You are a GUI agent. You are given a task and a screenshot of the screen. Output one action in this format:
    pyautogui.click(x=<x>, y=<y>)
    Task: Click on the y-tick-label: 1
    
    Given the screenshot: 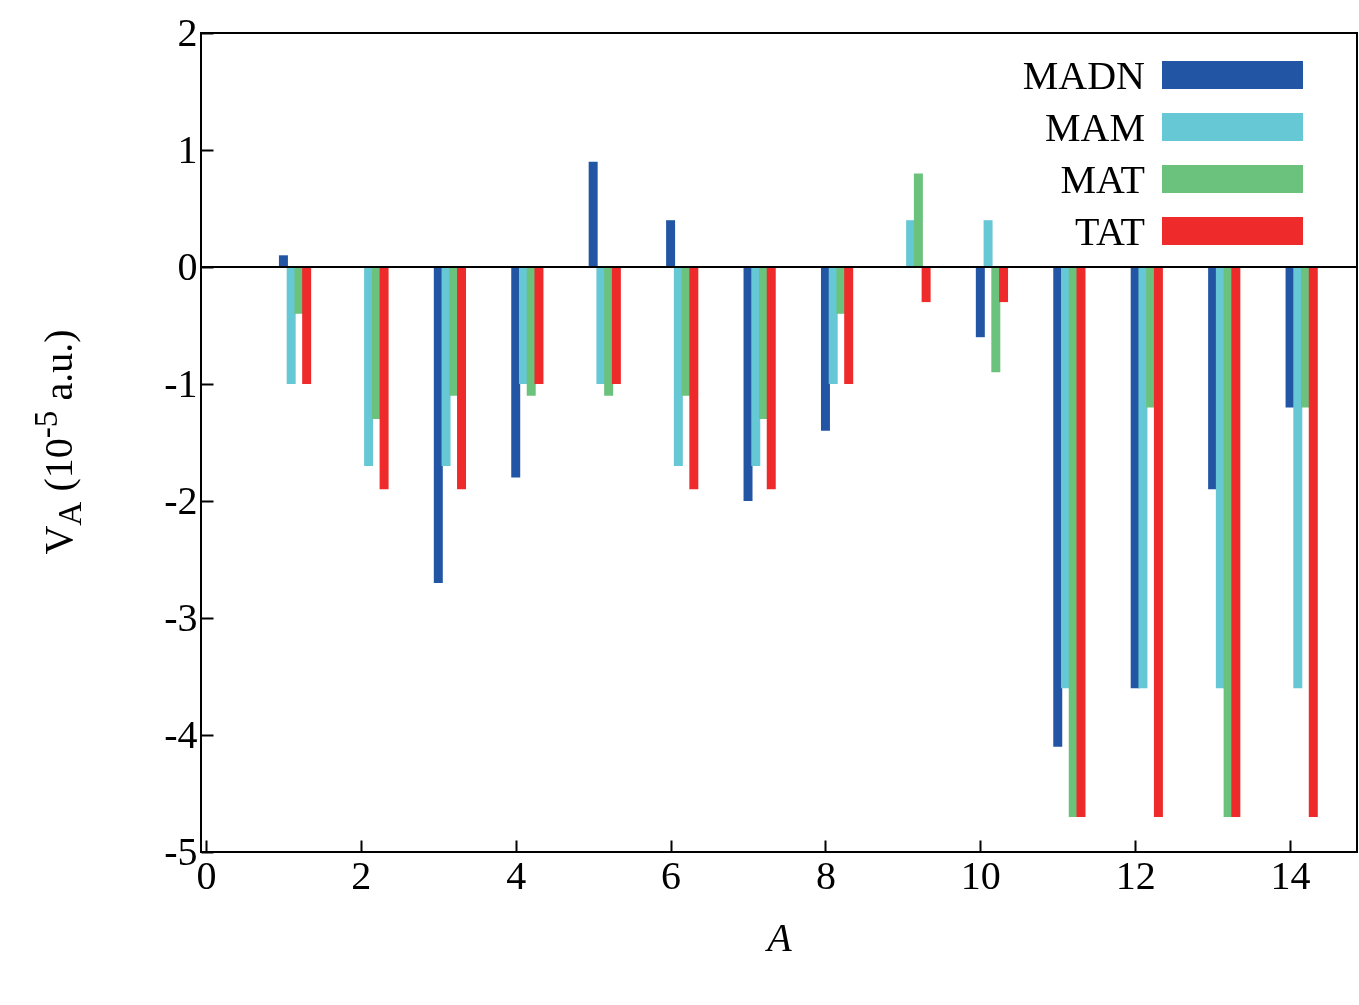 What is the action you would take?
    pyautogui.click(x=187, y=149)
    